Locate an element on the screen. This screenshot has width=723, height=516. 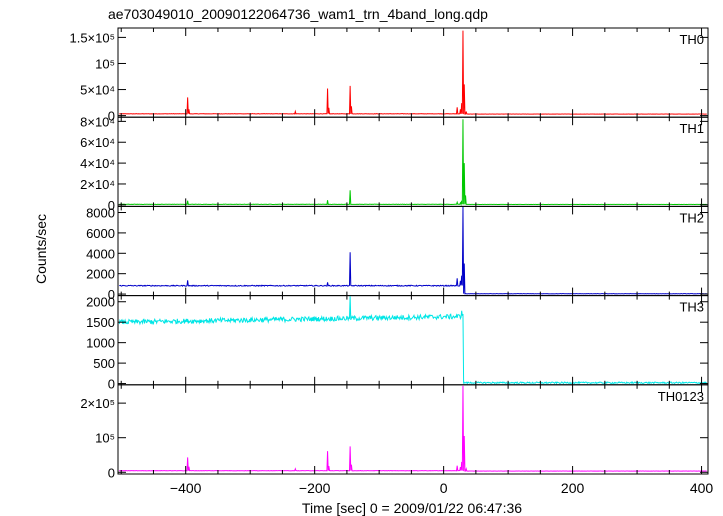
y-axis-label: Counts/sec is located at coordinates (41, 249).